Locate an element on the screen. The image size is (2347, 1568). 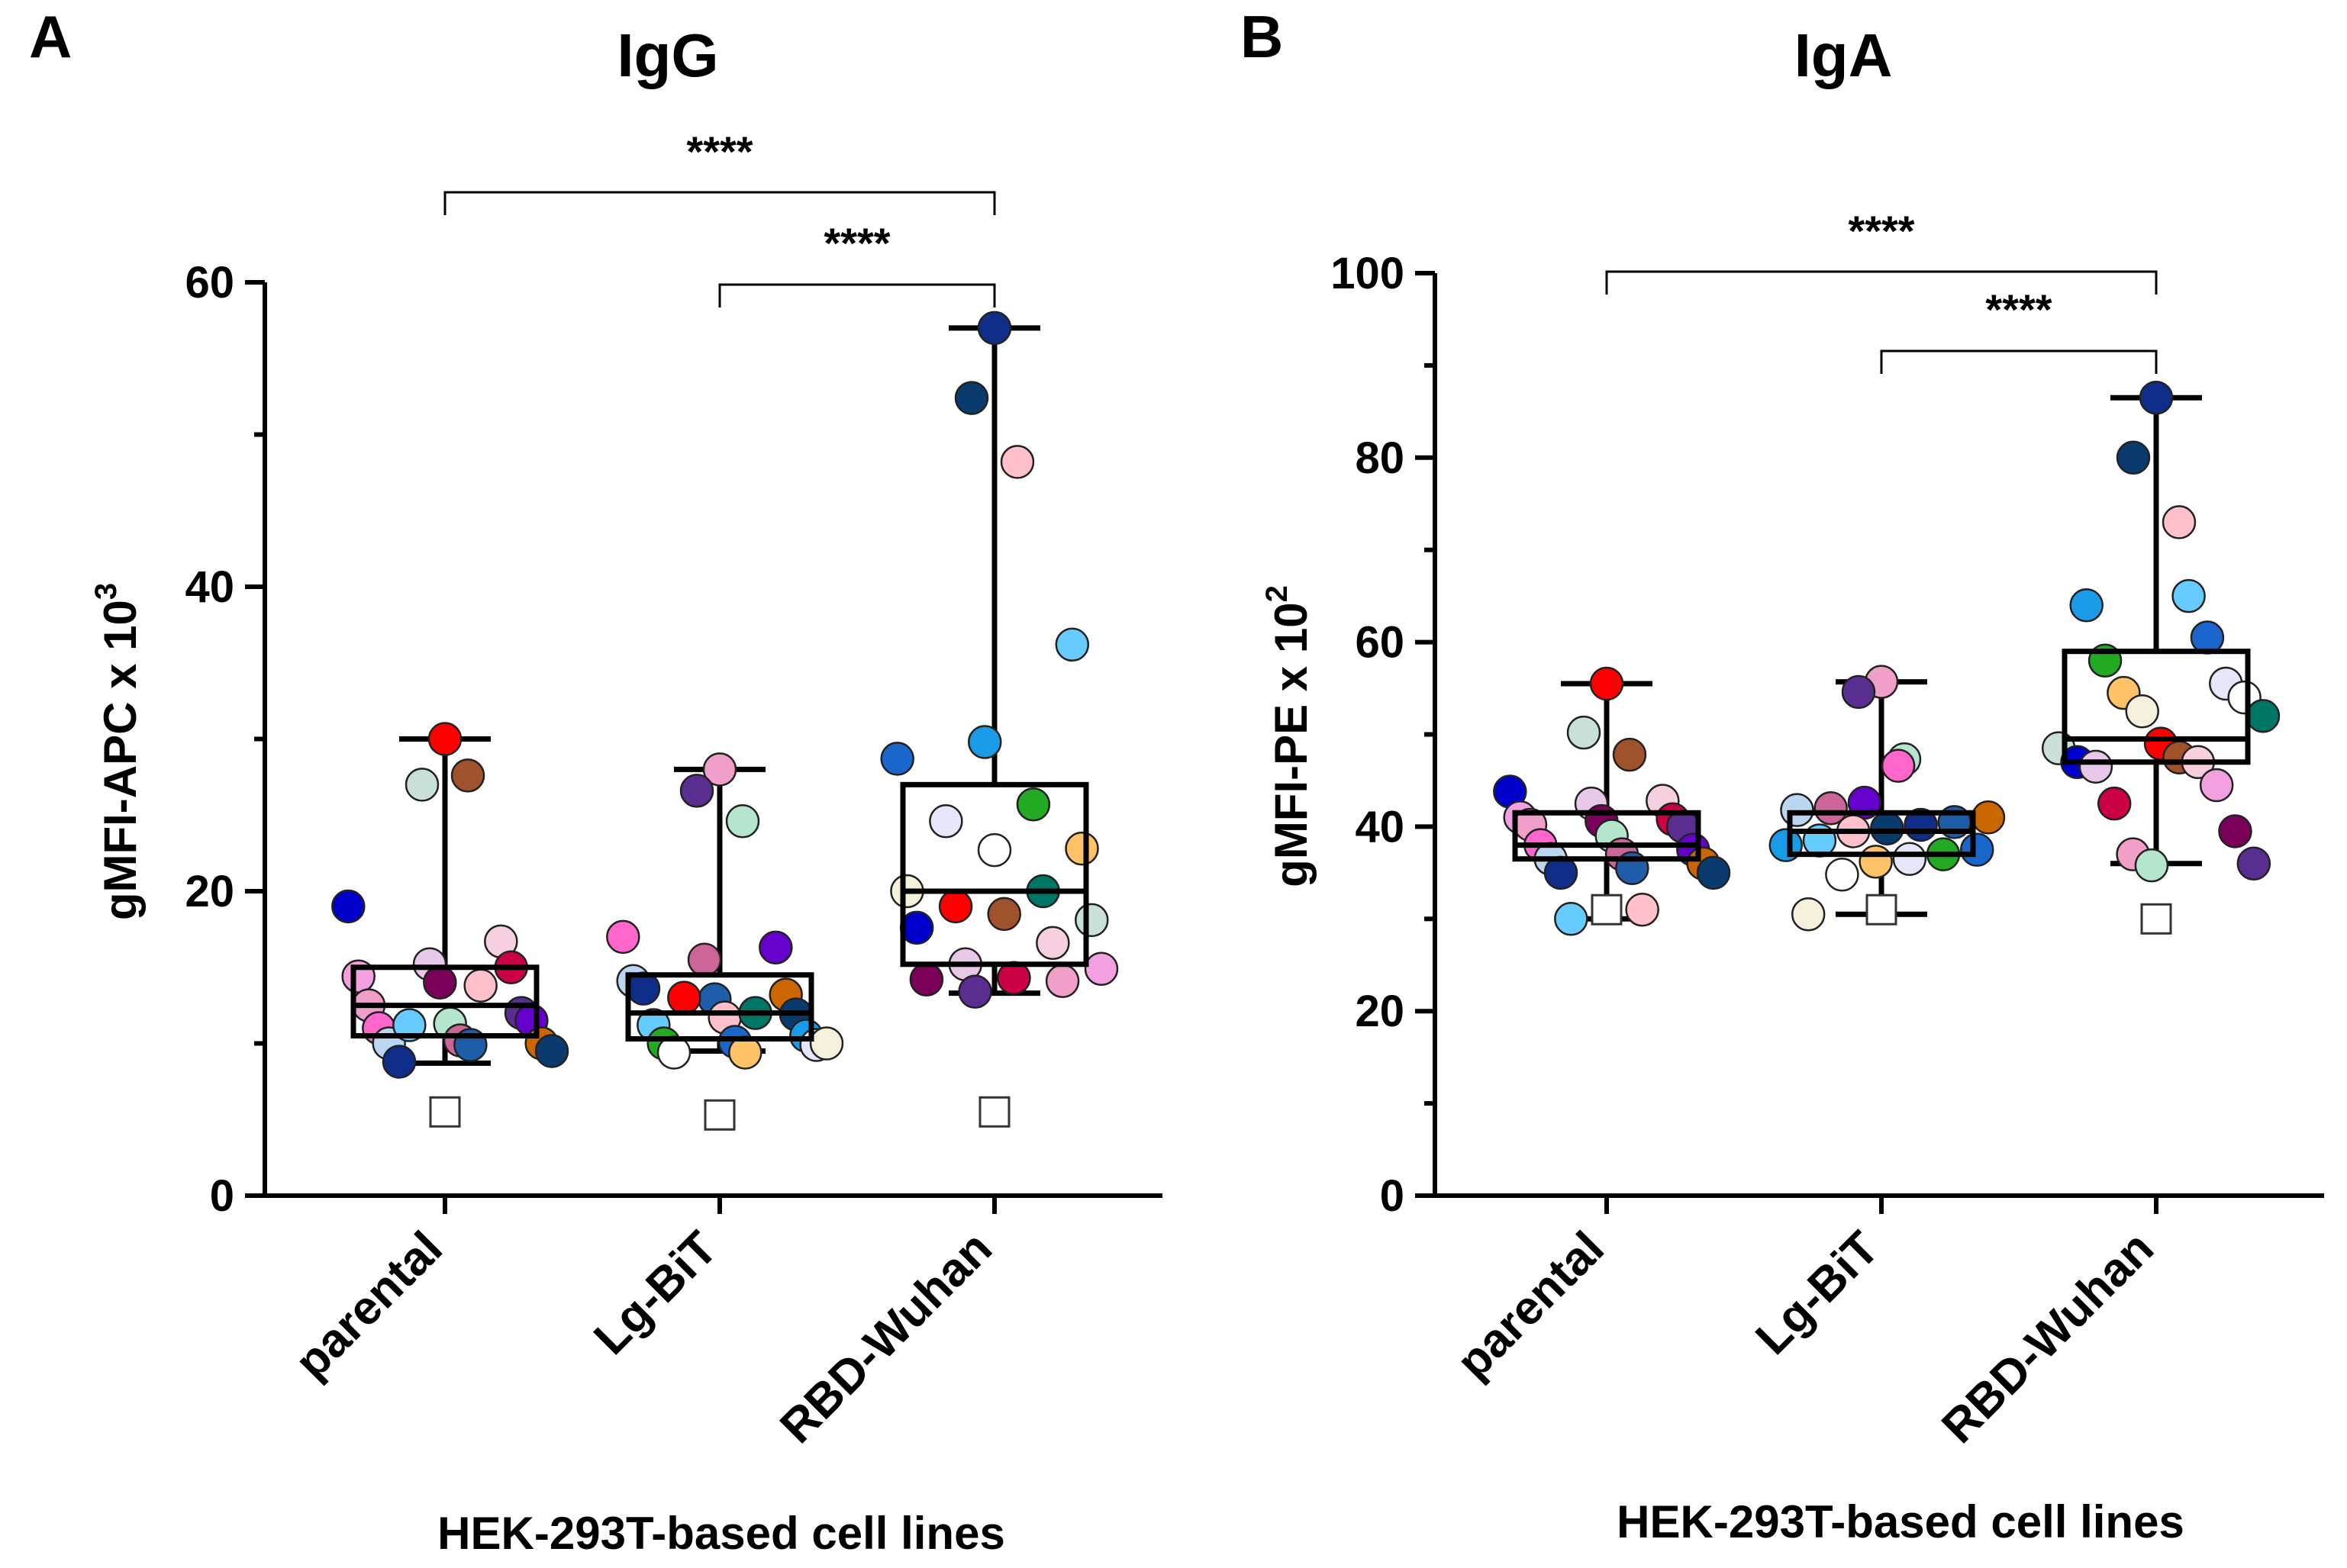
panel-b-category-label: RBD-Wuhan is located at coordinates (2048, 1338).